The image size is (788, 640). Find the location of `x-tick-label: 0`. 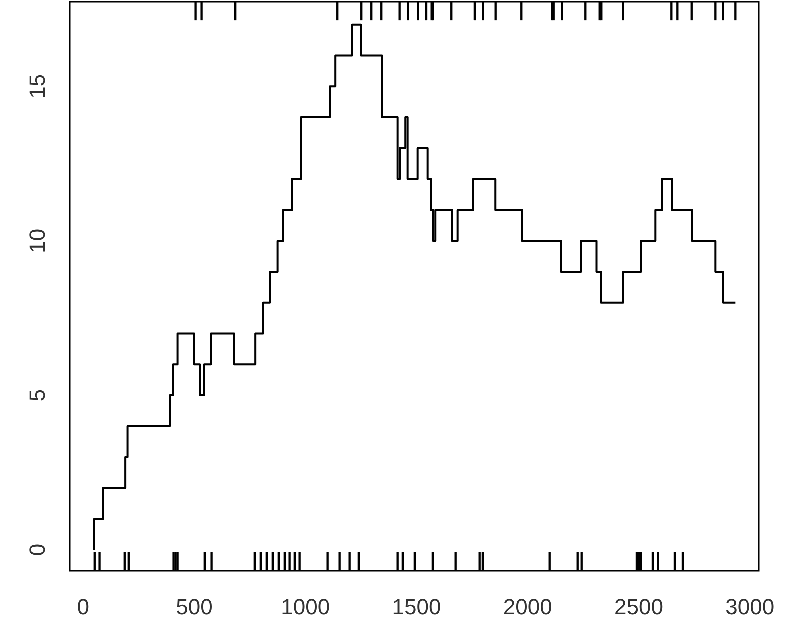

x-tick-label: 0 is located at coordinates (83, 607).